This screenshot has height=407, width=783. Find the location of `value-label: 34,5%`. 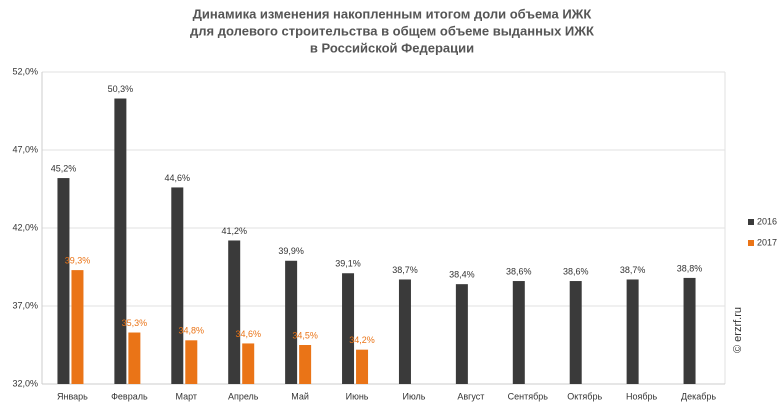

value-label: 34,5% is located at coordinates (305, 335).